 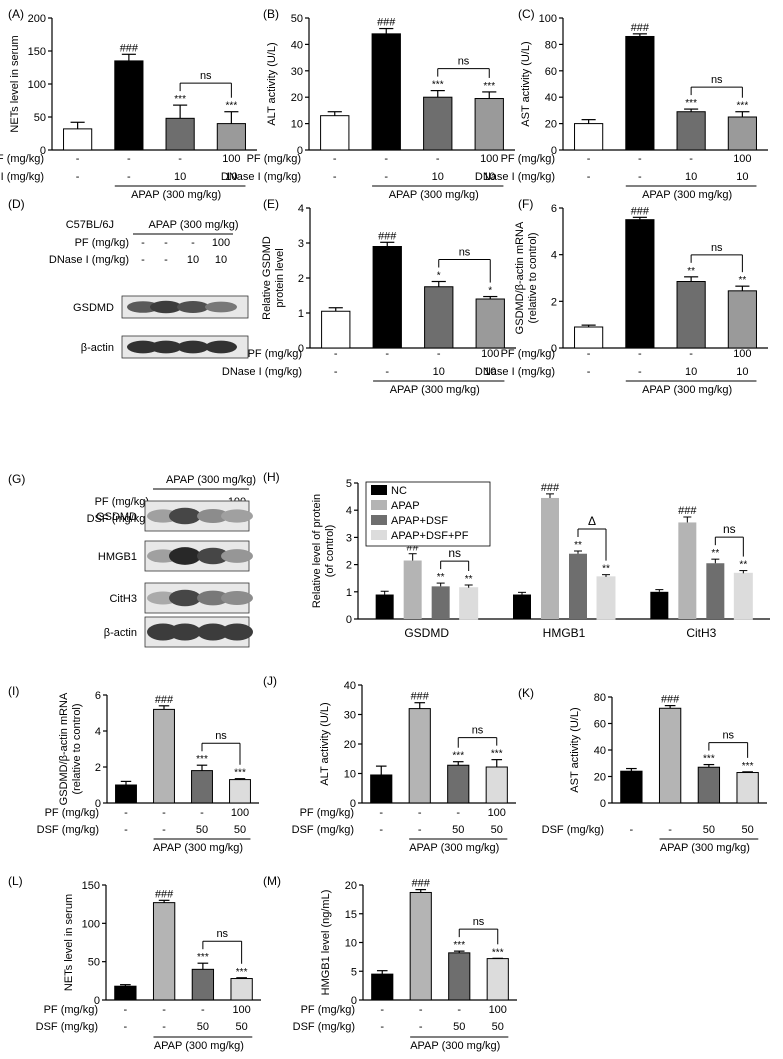 I want to click on significance-mark: **, so click(x=715, y=553).